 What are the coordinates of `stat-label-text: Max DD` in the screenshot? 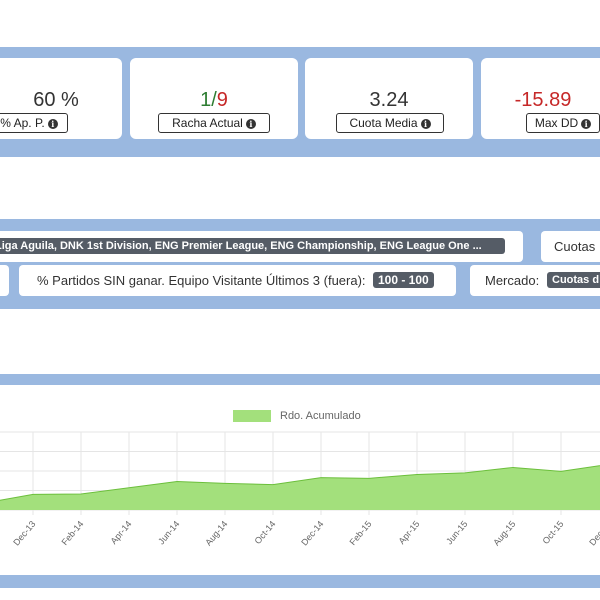 It's located at (556, 123).